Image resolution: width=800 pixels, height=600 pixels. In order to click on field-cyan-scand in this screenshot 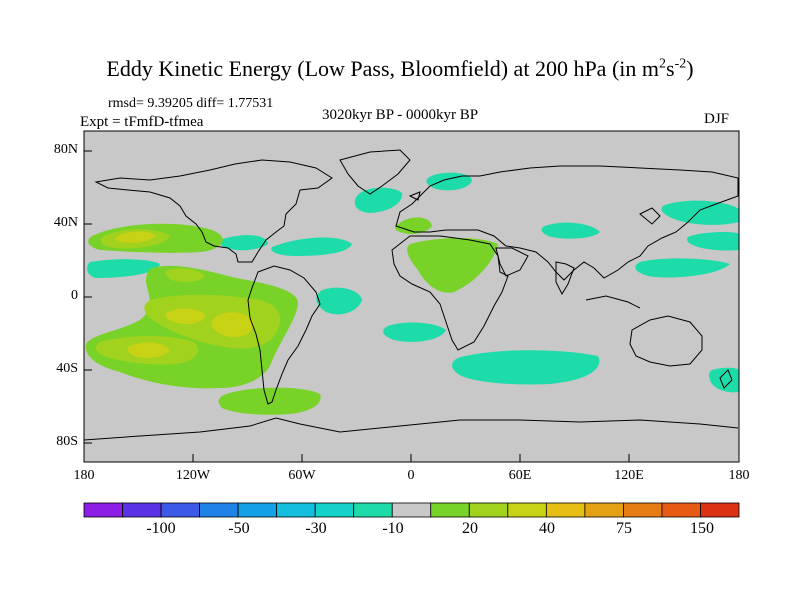, I will do `click(449, 181)`.